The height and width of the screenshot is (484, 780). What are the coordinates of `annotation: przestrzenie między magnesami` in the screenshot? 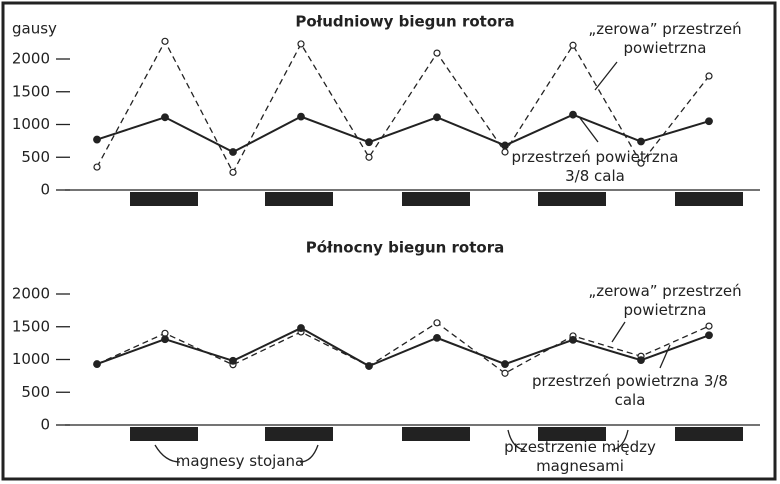 It's located at (580, 456).